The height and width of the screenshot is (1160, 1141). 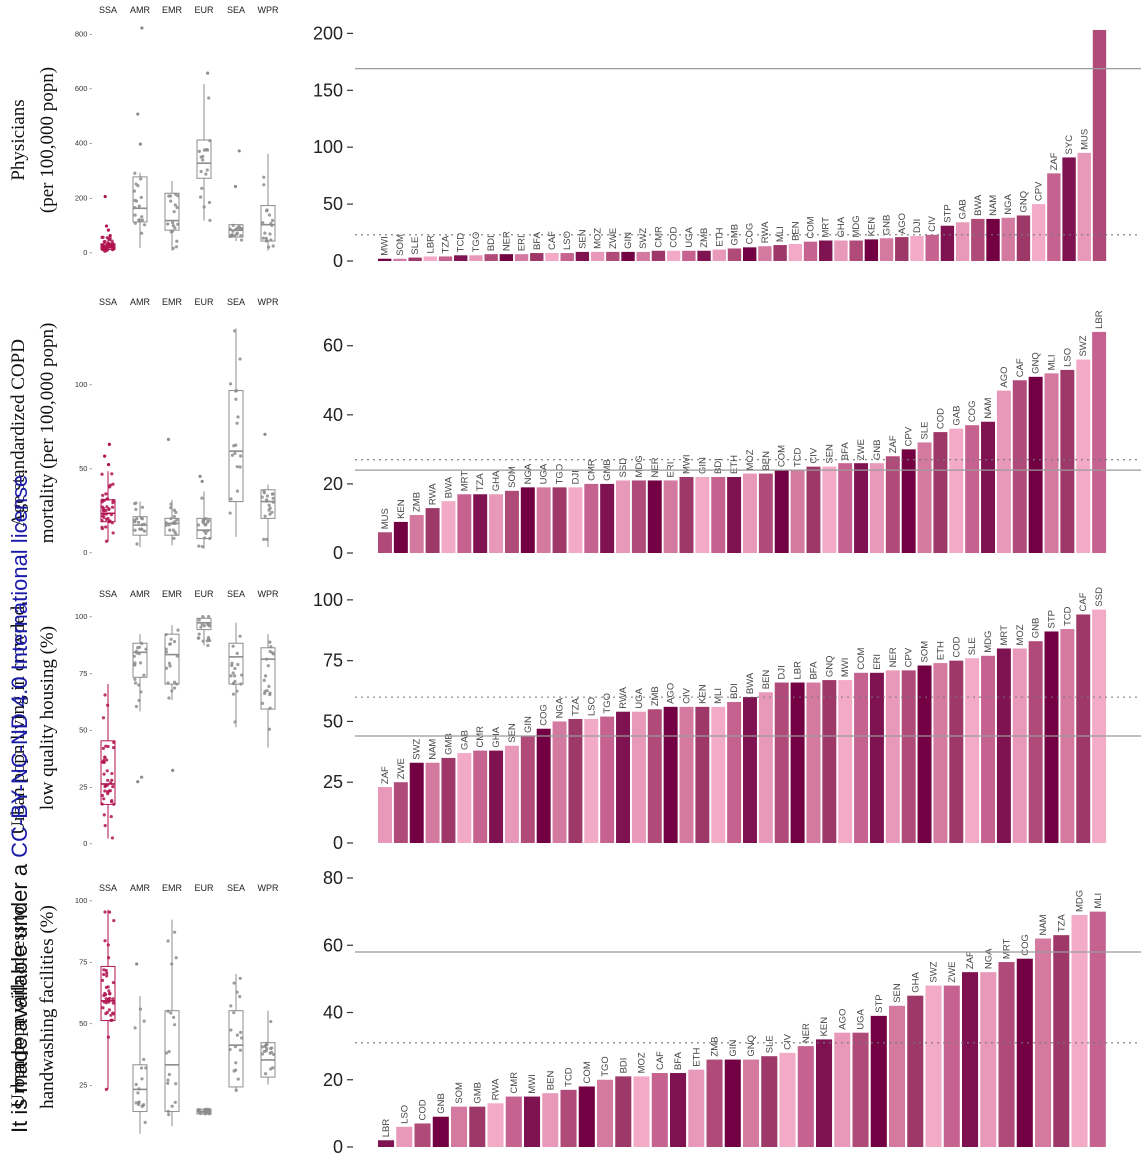 I want to click on bar-tick-label: 0, so click(x=338, y=1147).